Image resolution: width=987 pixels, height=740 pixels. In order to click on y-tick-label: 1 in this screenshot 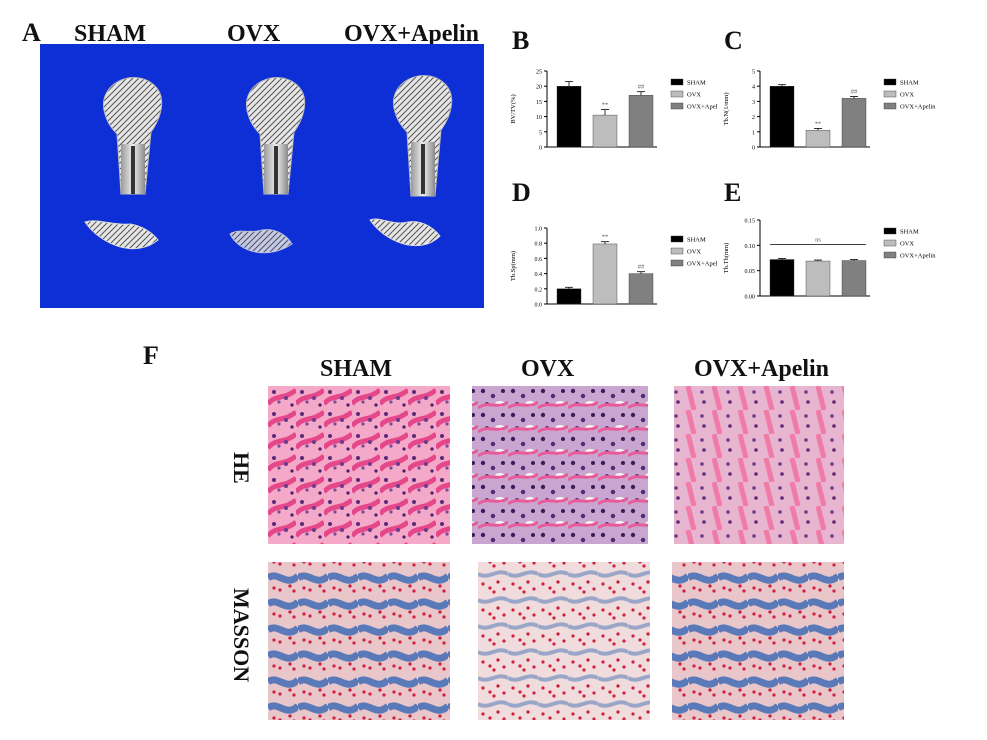, I will do `click(753, 133)`.